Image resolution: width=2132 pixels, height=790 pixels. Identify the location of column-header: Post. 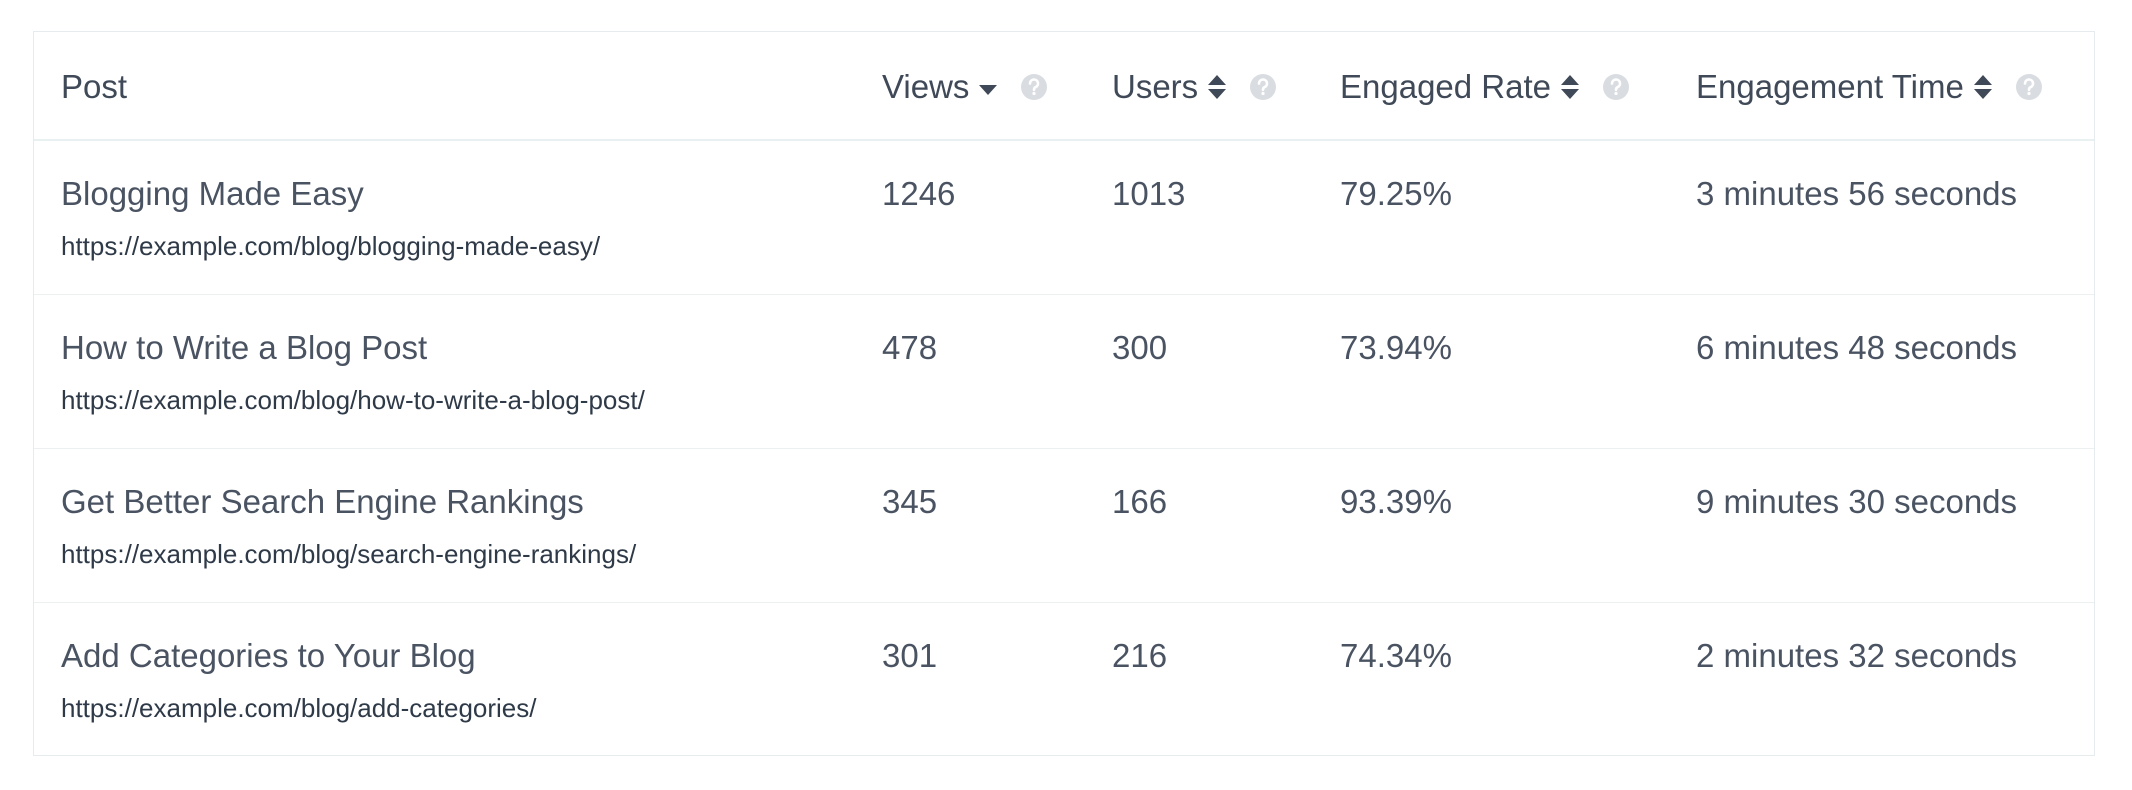
(94, 87).